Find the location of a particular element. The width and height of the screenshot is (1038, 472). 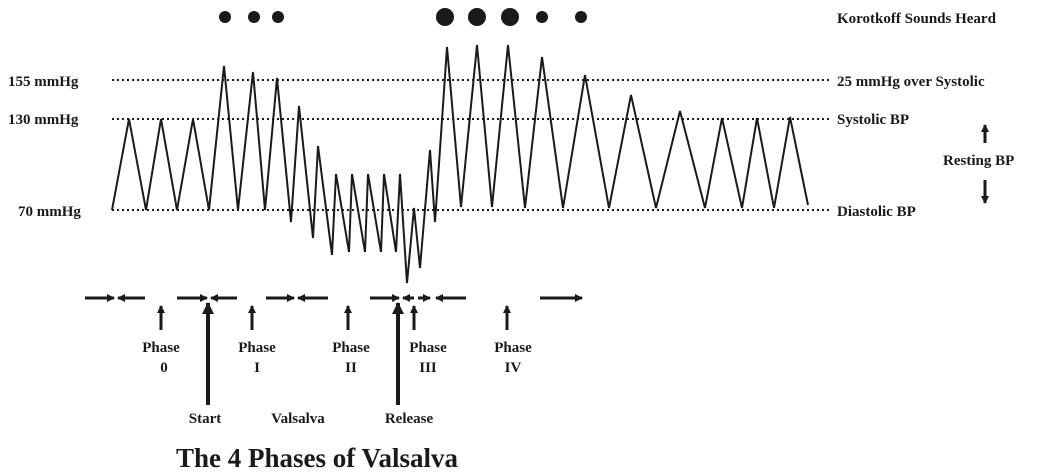

diastolic-right-label: Diastolic BP is located at coordinates (876, 212).